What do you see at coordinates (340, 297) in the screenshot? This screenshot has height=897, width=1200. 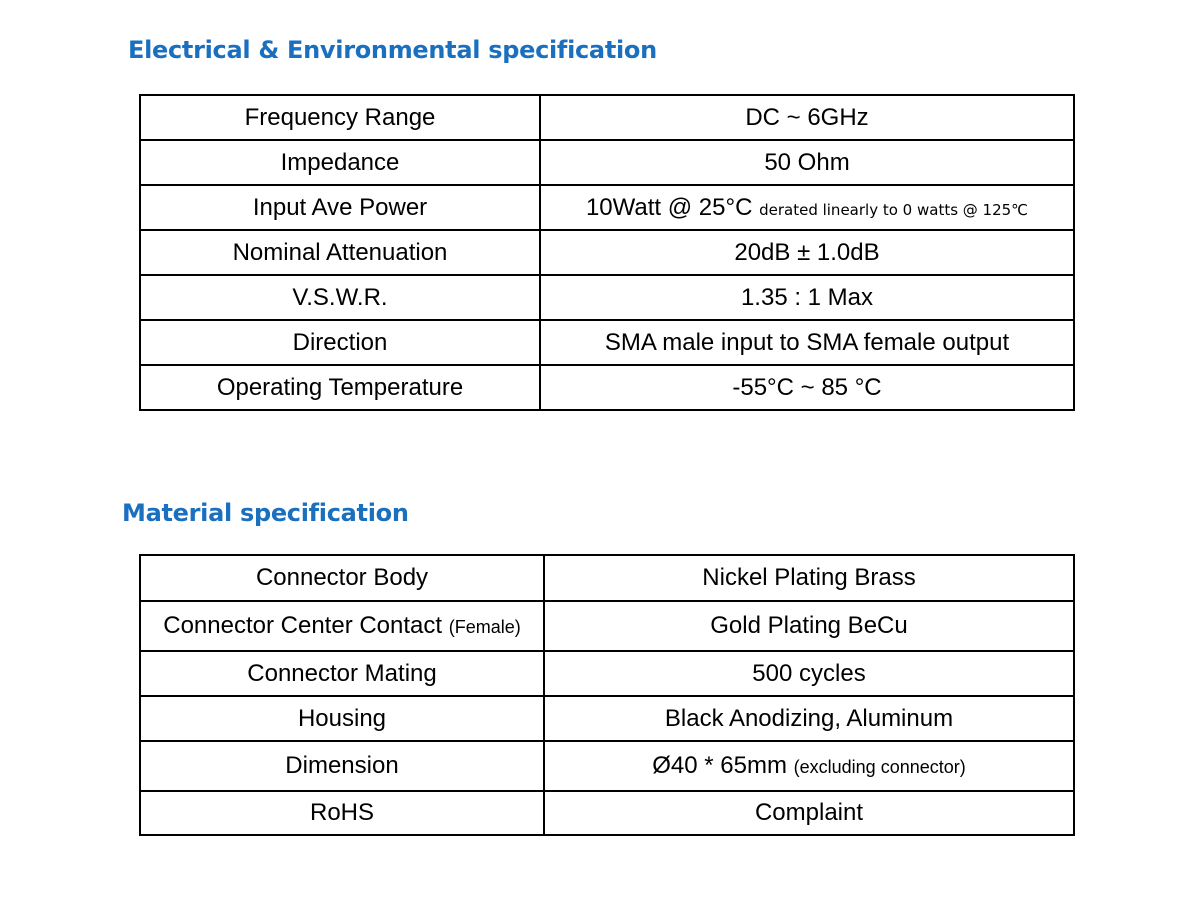 I see `spec-label: V.S.W.R.` at bounding box center [340, 297].